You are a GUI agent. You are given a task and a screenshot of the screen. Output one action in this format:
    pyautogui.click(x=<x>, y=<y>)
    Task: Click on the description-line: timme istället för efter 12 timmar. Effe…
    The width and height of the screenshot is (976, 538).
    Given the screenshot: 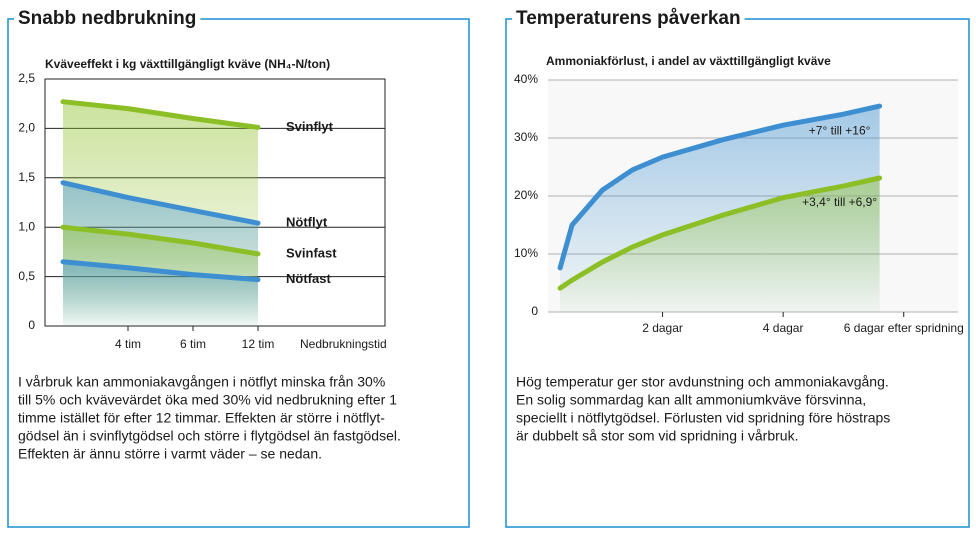 What is the action you would take?
    pyautogui.click(x=201, y=418)
    